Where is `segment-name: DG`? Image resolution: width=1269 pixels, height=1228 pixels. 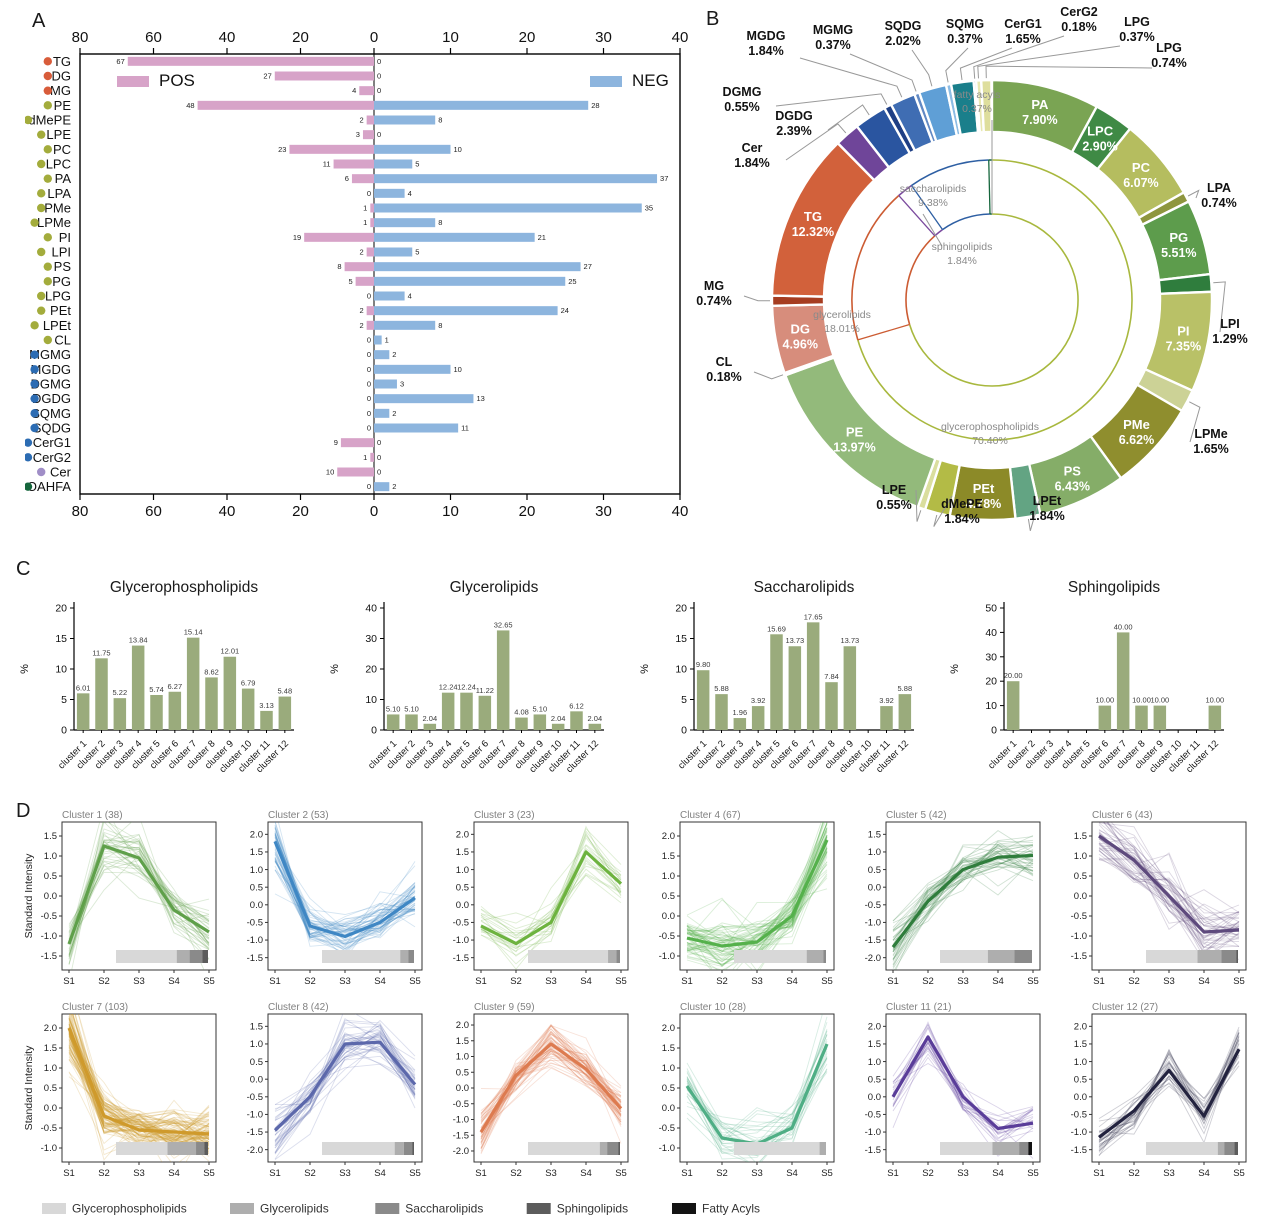 segment-name: DG is located at coordinates (800, 328).